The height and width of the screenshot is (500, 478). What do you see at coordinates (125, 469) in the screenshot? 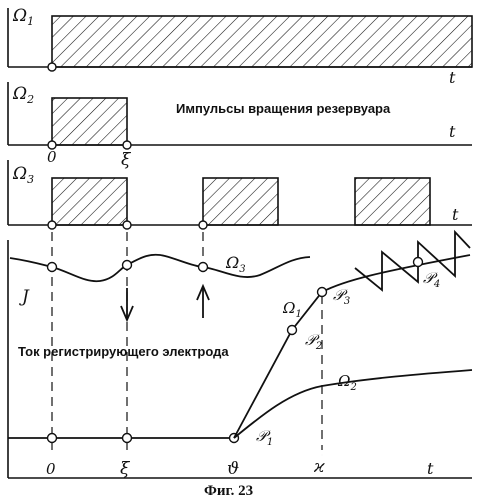
I see `tick-xi: ξ` at bounding box center [125, 469].